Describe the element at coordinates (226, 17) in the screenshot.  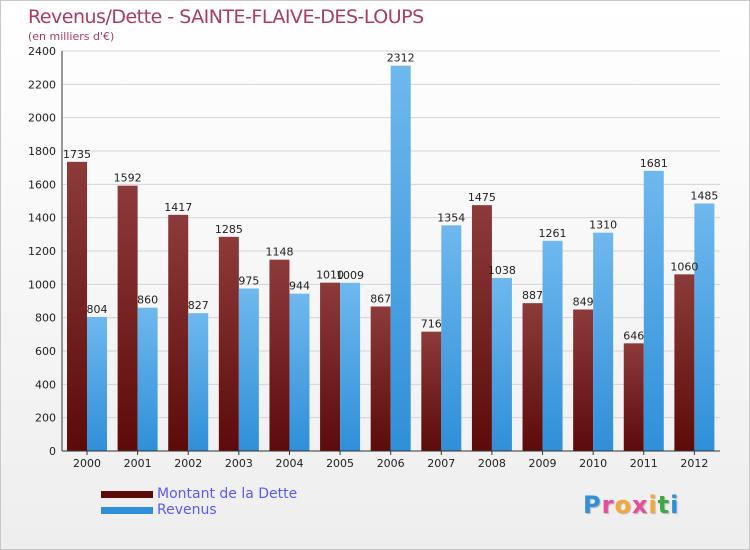
I see `chart-title: Revenus/Dette - SAINTE-FLAIVE-DES-LOUPS` at that location.